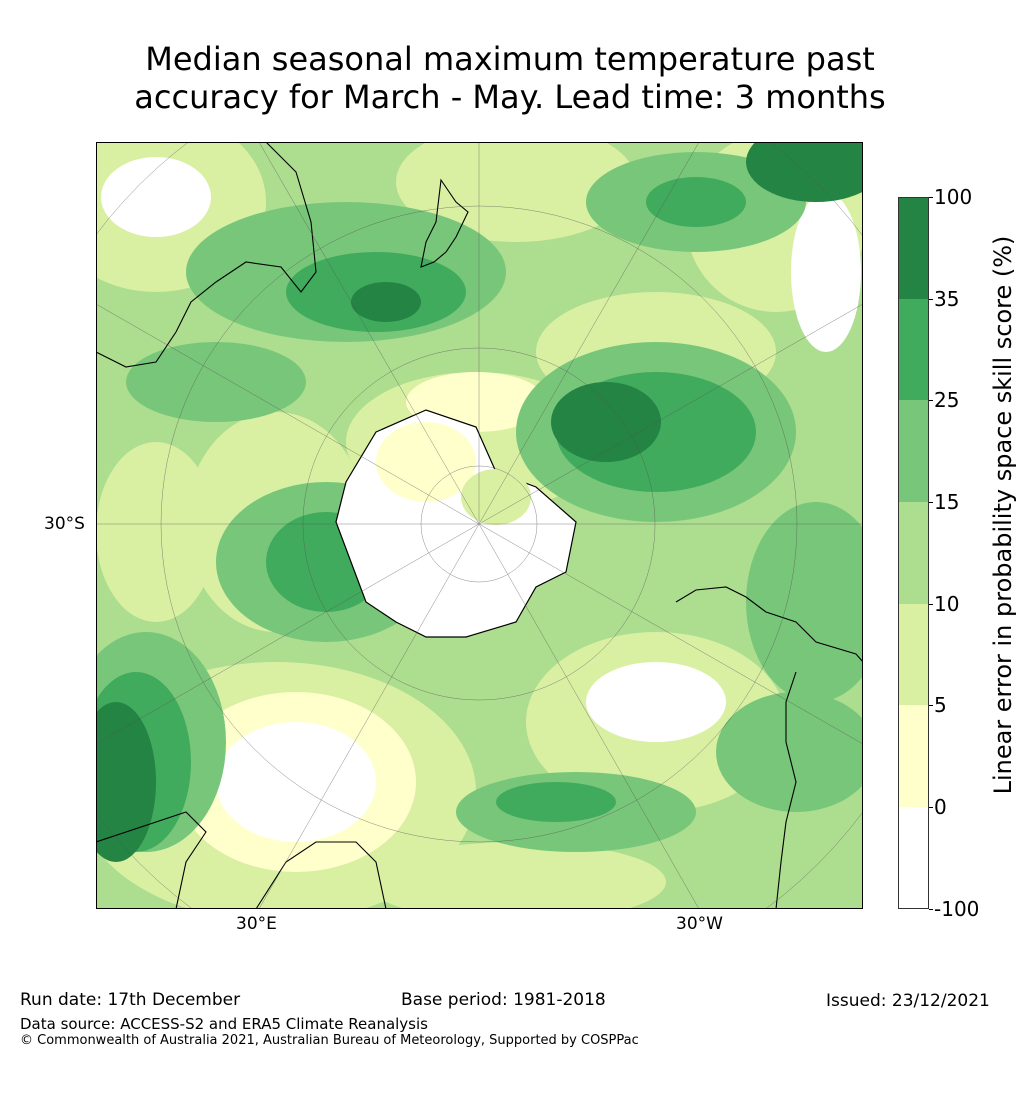 The height and width of the screenshot is (1095, 1020). Describe the element at coordinates (954, 909) in the screenshot. I see `colorbar-tick-neg100: -100` at that location.